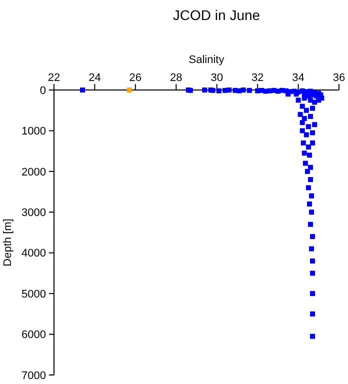 The height and width of the screenshot is (384, 348). I want to click on x-tick-label: 34, so click(298, 78).